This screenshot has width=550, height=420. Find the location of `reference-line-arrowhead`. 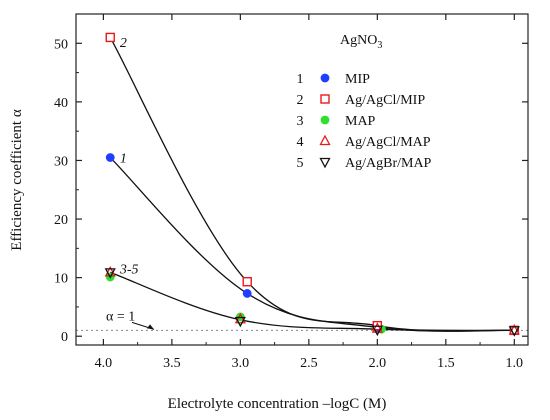

reference-line-arrowhead is located at coordinates (150, 327).